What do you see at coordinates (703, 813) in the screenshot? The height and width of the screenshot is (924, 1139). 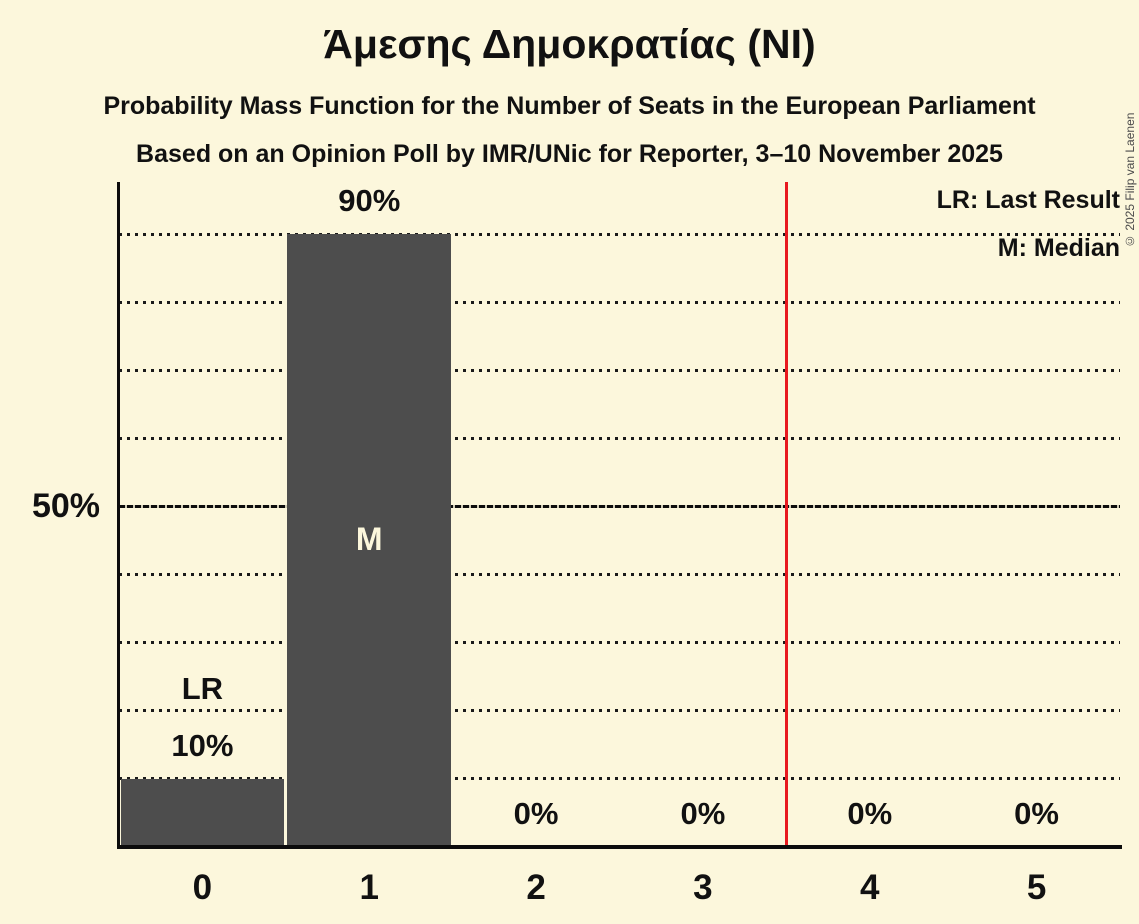 I see `bar-value-label-3: 0%` at bounding box center [703, 813].